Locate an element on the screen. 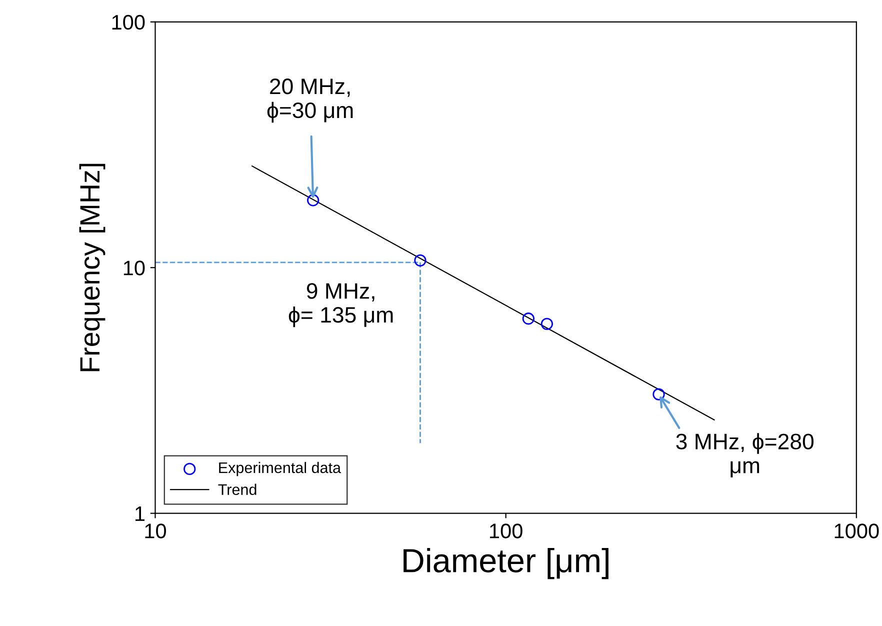 Image resolution: width=882 pixels, height=626 pixels. y-axis-title: Frequency [MHz] is located at coordinates (92, 268).